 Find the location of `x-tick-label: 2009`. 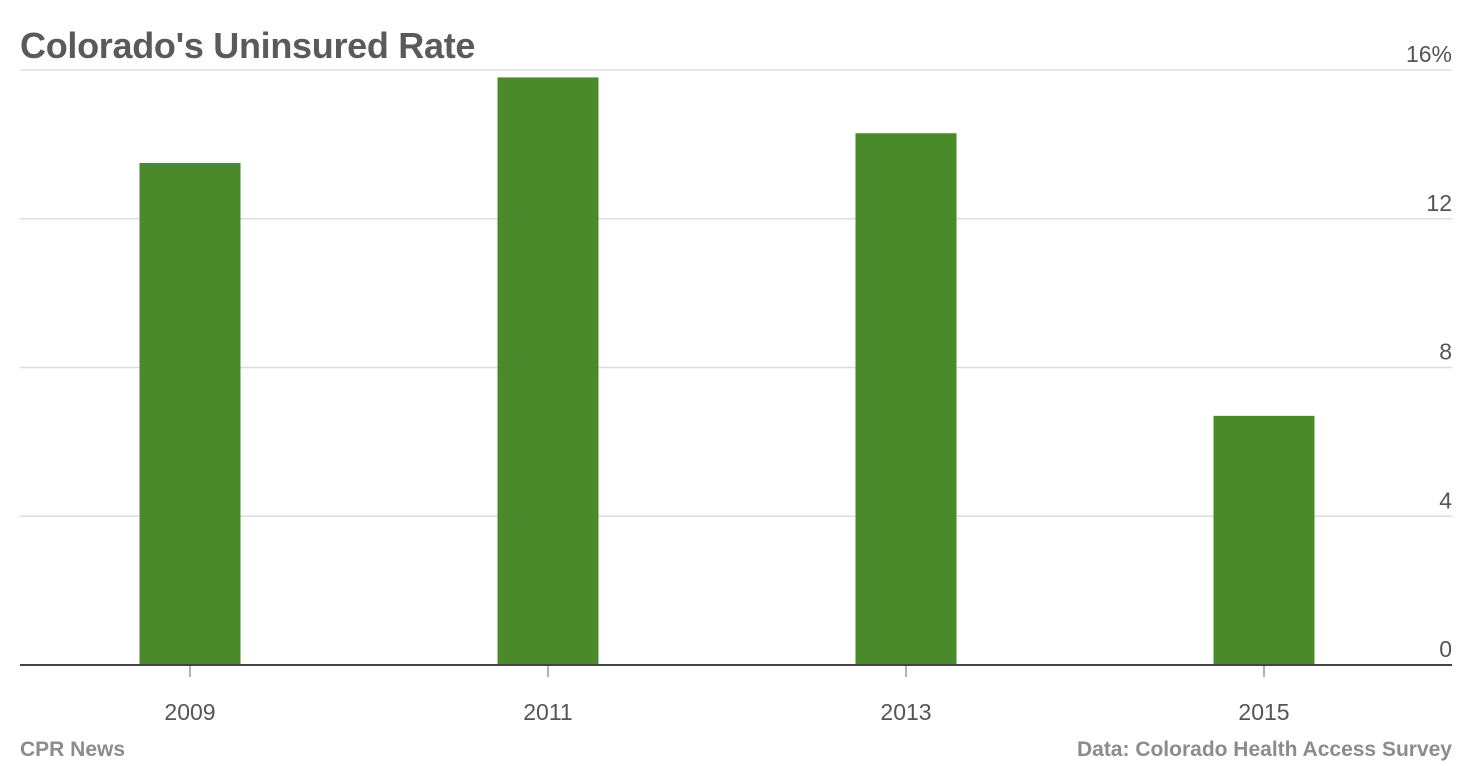

x-tick-label: 2009 is located at coordinates (189, 712).